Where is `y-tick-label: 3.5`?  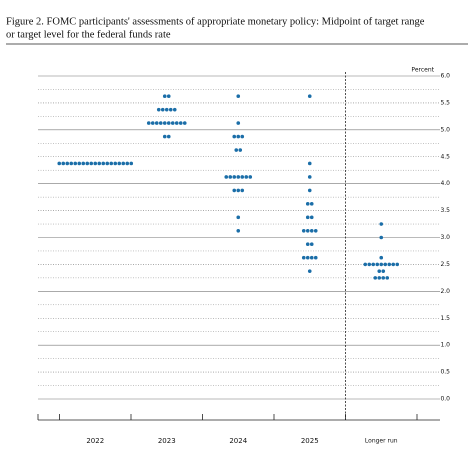
y-tick-label: 3.5 is located at coordinates (445, 210).